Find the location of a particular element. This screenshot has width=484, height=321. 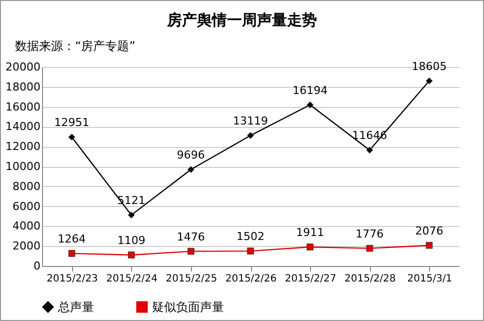

y-tick-label: 18000 is located at coordinates (23, 87).